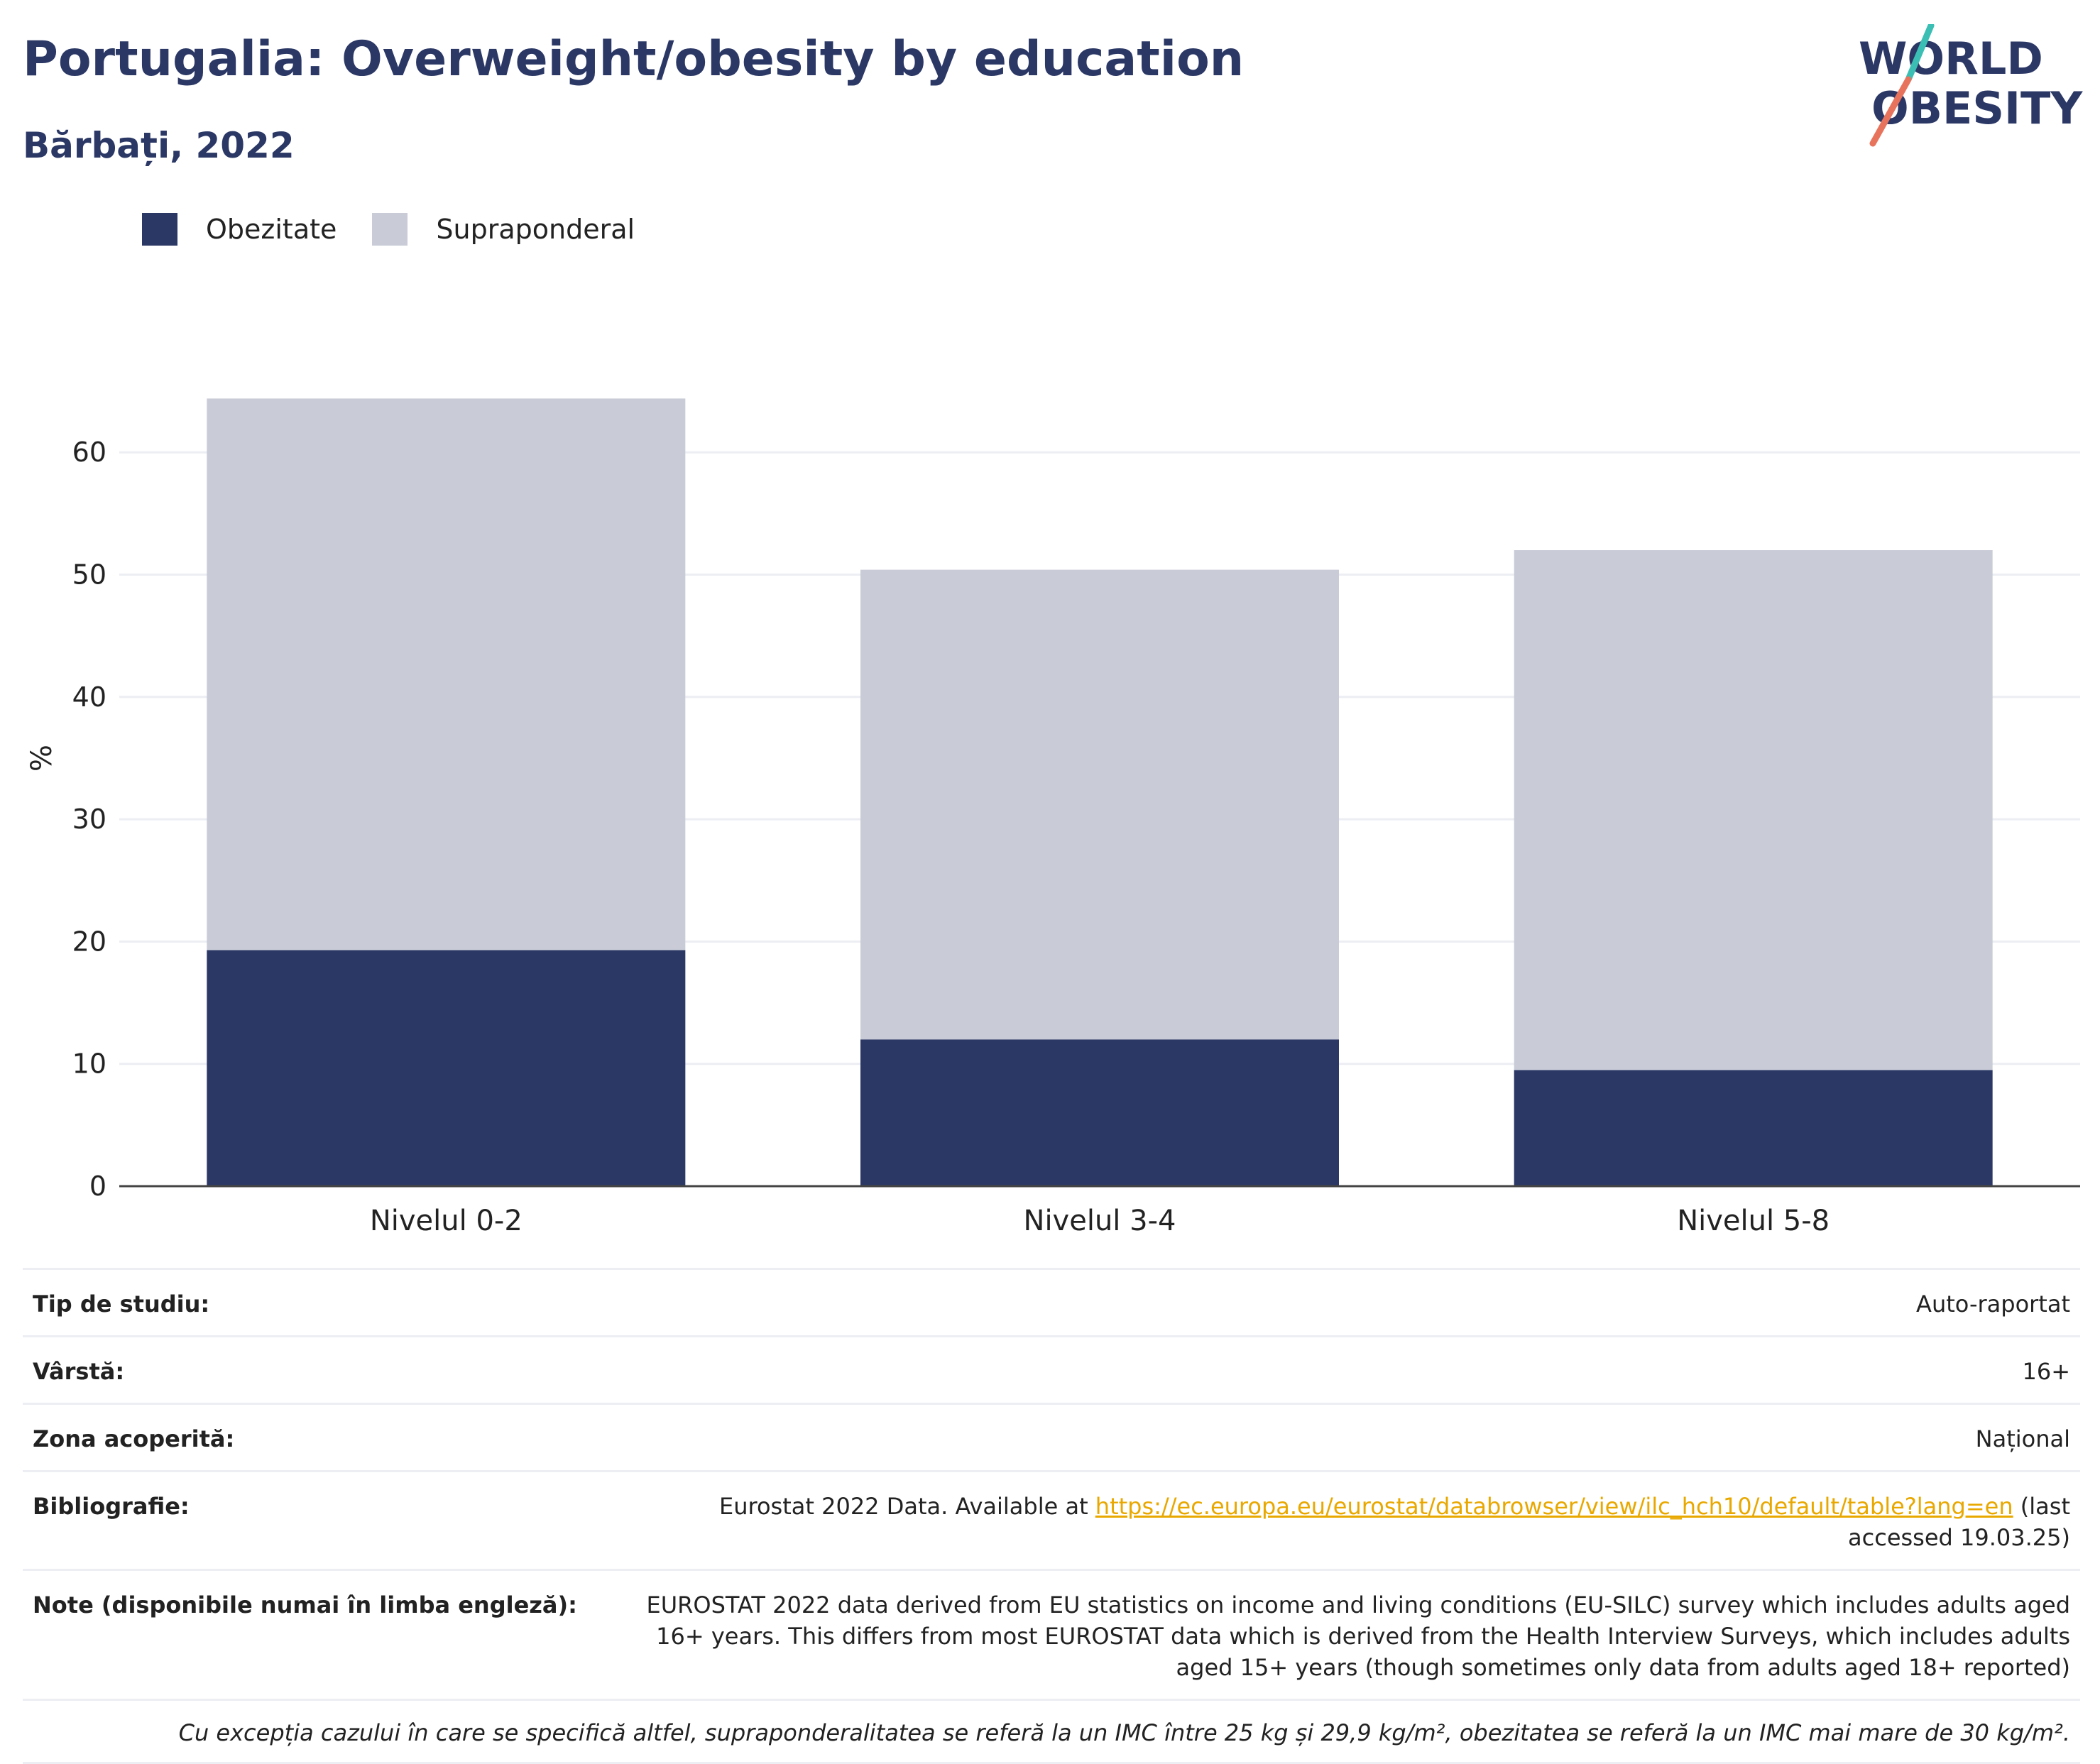  What do you see at coordinates (535, 230) in the screenshot?
I see `legend-label-supraponderal: Supraponderal` at bounding box center [535, 230].